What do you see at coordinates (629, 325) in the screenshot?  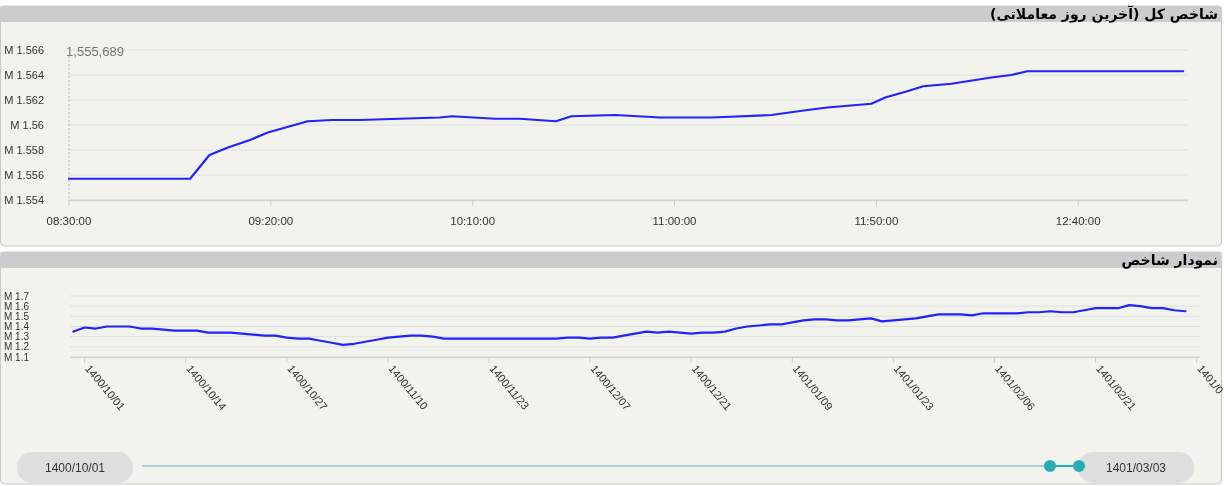 I see `line-series` at bounding box center [629, 325].